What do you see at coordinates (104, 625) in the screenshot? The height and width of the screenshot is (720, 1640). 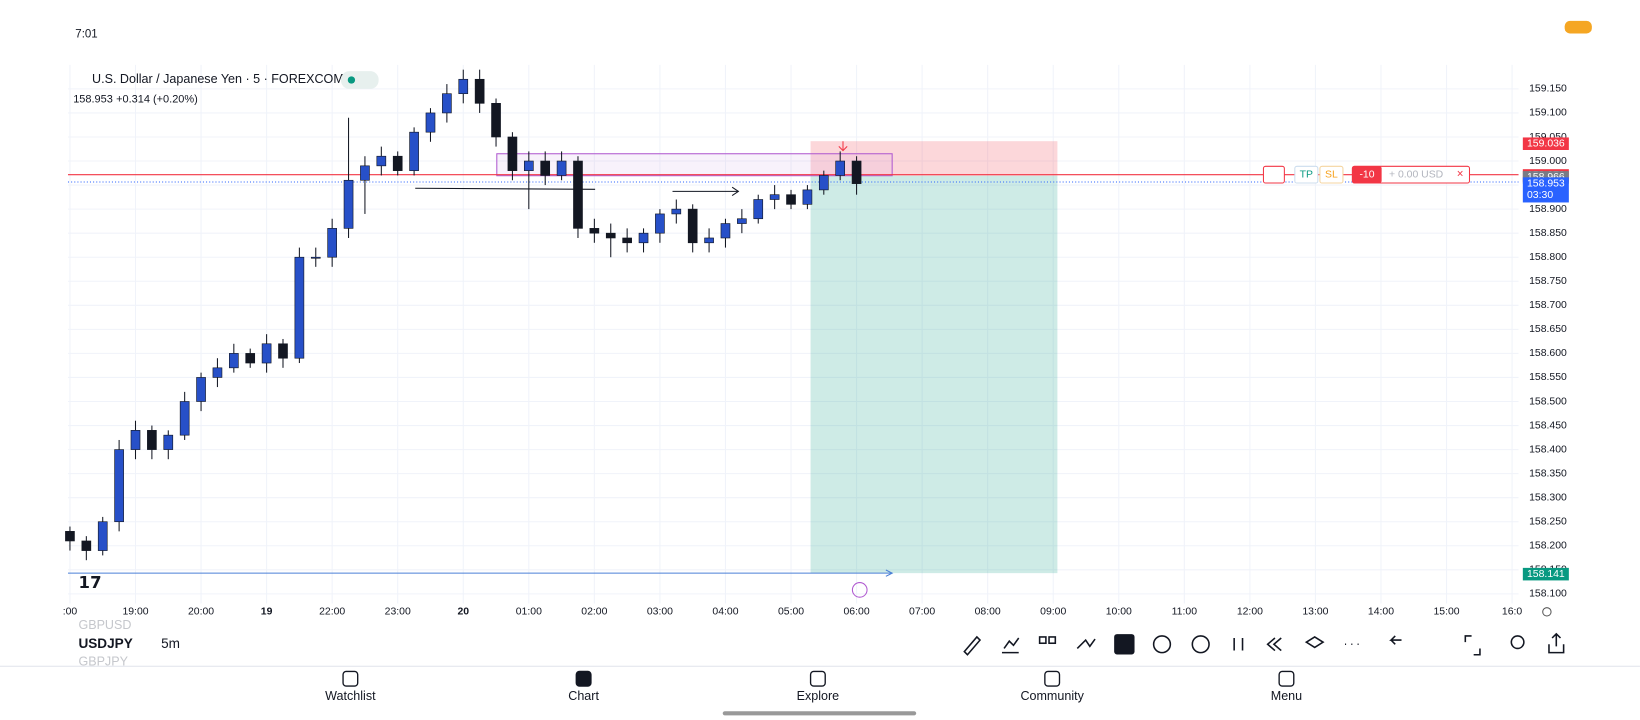 I see `symbol-prev: GBPUSD` at bounding box center [104, 625].